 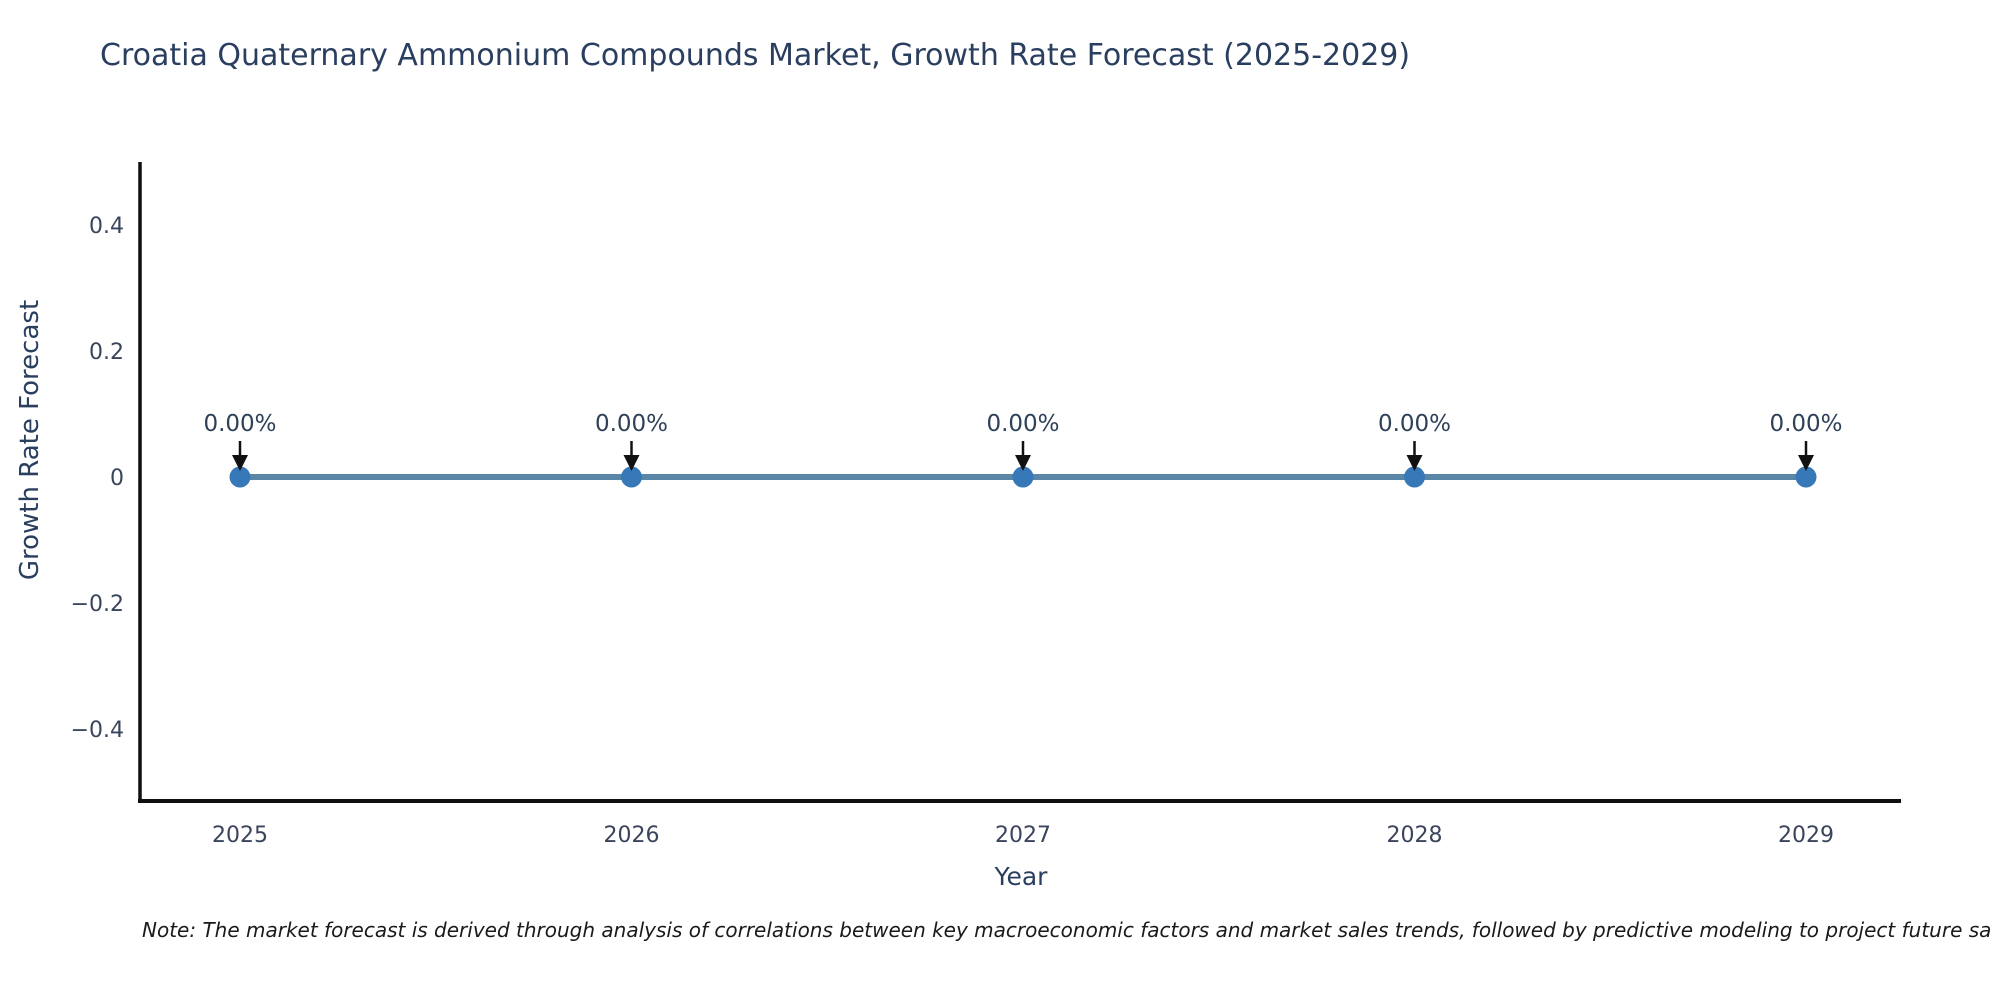 What do you see at coordinates (106, 226) in the screenshot?
I see `y-tick-label: 0.4` at bounding box center [106, 226].